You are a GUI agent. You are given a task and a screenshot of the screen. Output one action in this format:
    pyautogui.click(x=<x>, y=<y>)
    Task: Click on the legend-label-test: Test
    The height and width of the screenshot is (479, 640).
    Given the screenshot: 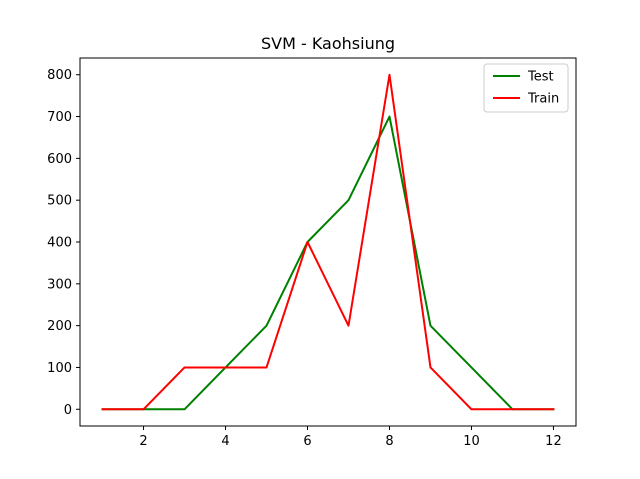 What is the action you would take?
    pyautogui.click(x=540, y=77)
    